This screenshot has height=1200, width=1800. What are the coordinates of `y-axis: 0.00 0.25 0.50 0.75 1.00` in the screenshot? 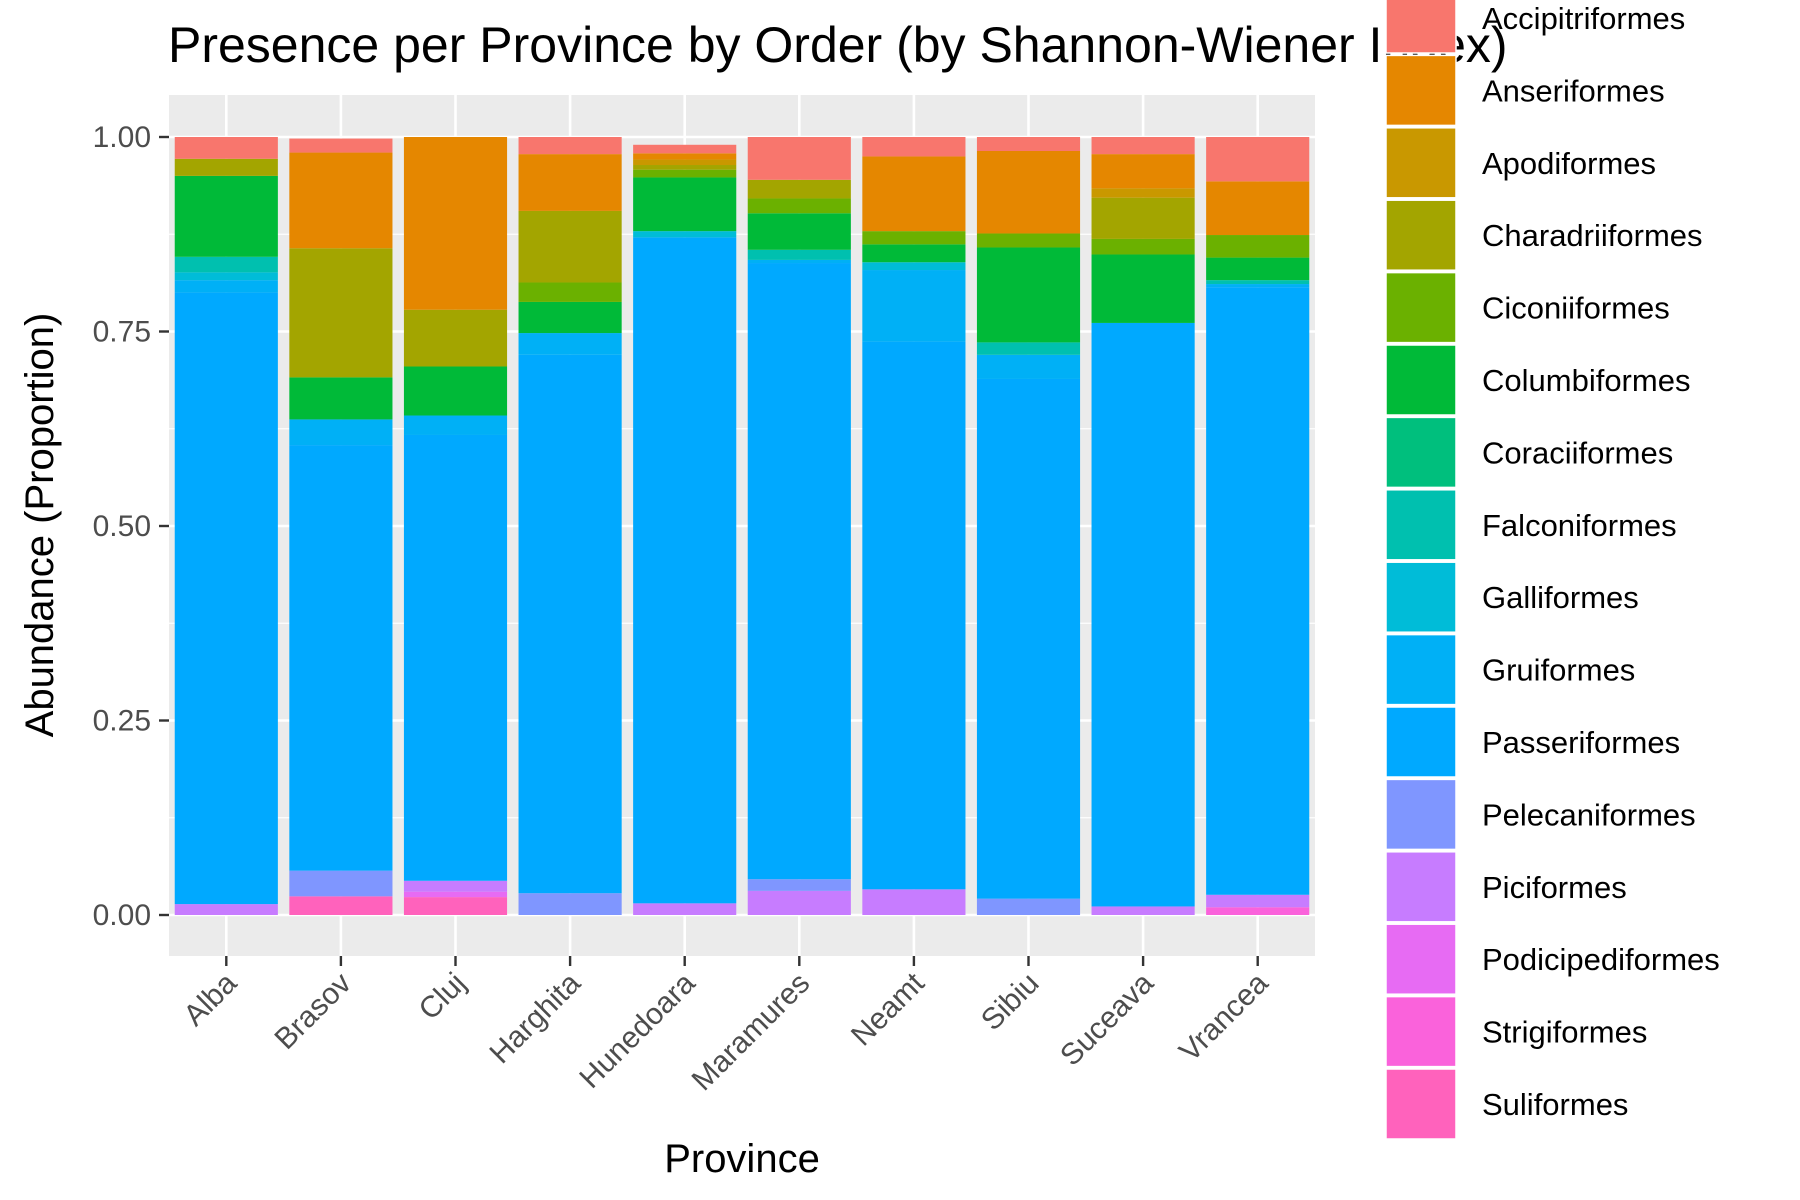 It's located at (131, 526).